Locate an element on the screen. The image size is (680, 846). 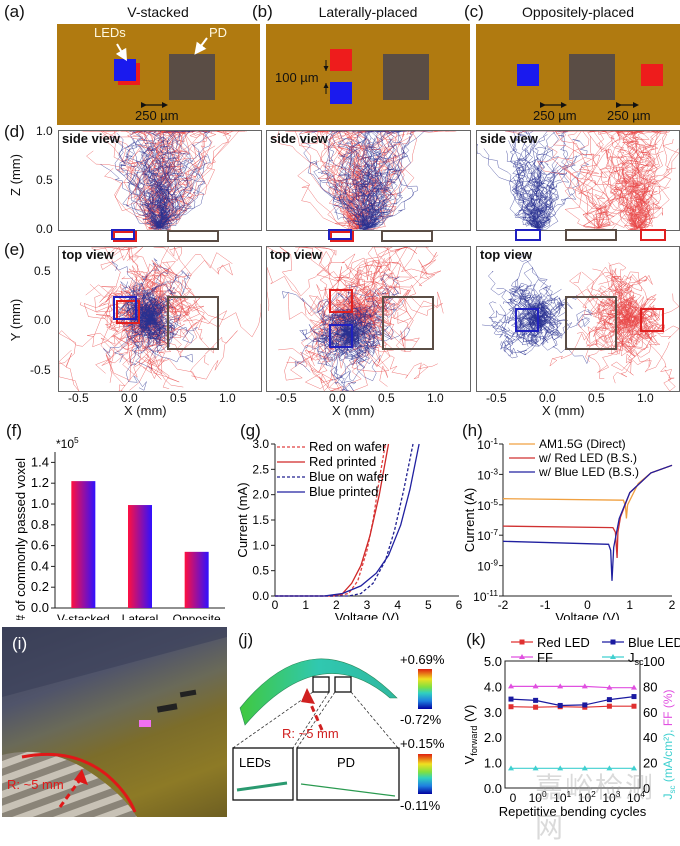
leds-zoom-box is located at coordinates (321, 684).